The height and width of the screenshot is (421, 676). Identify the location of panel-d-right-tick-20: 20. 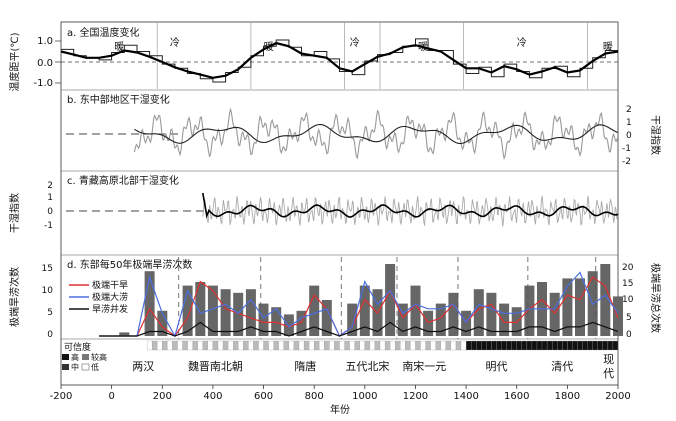
(628, 268).